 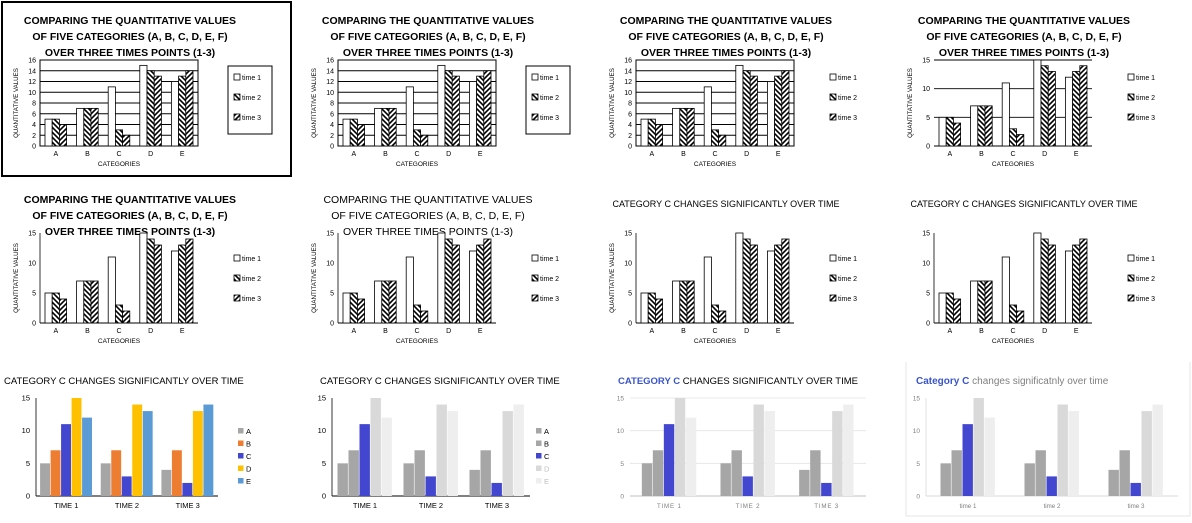 I want to click on x-tick-label: E, so click(x=778, y=331).